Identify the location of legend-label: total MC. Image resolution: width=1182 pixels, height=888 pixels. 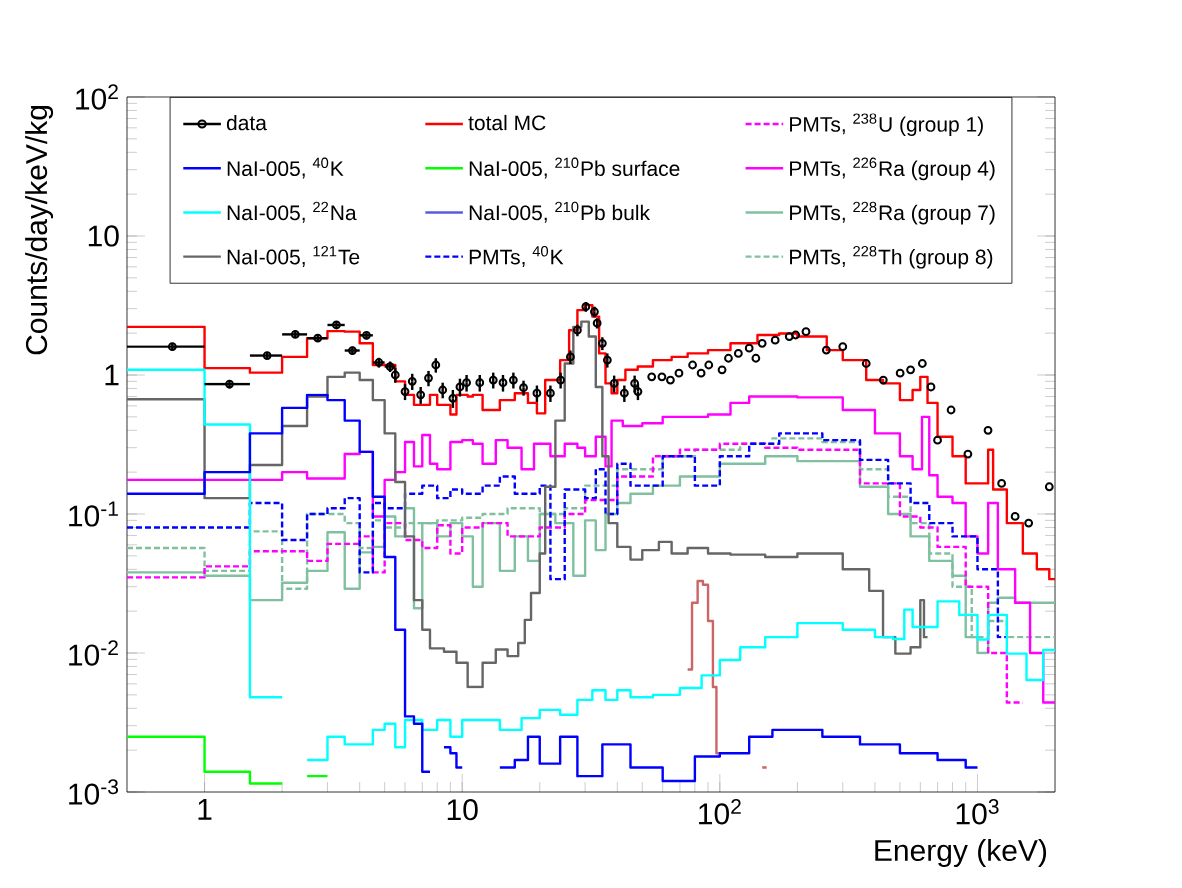
(507, 122).